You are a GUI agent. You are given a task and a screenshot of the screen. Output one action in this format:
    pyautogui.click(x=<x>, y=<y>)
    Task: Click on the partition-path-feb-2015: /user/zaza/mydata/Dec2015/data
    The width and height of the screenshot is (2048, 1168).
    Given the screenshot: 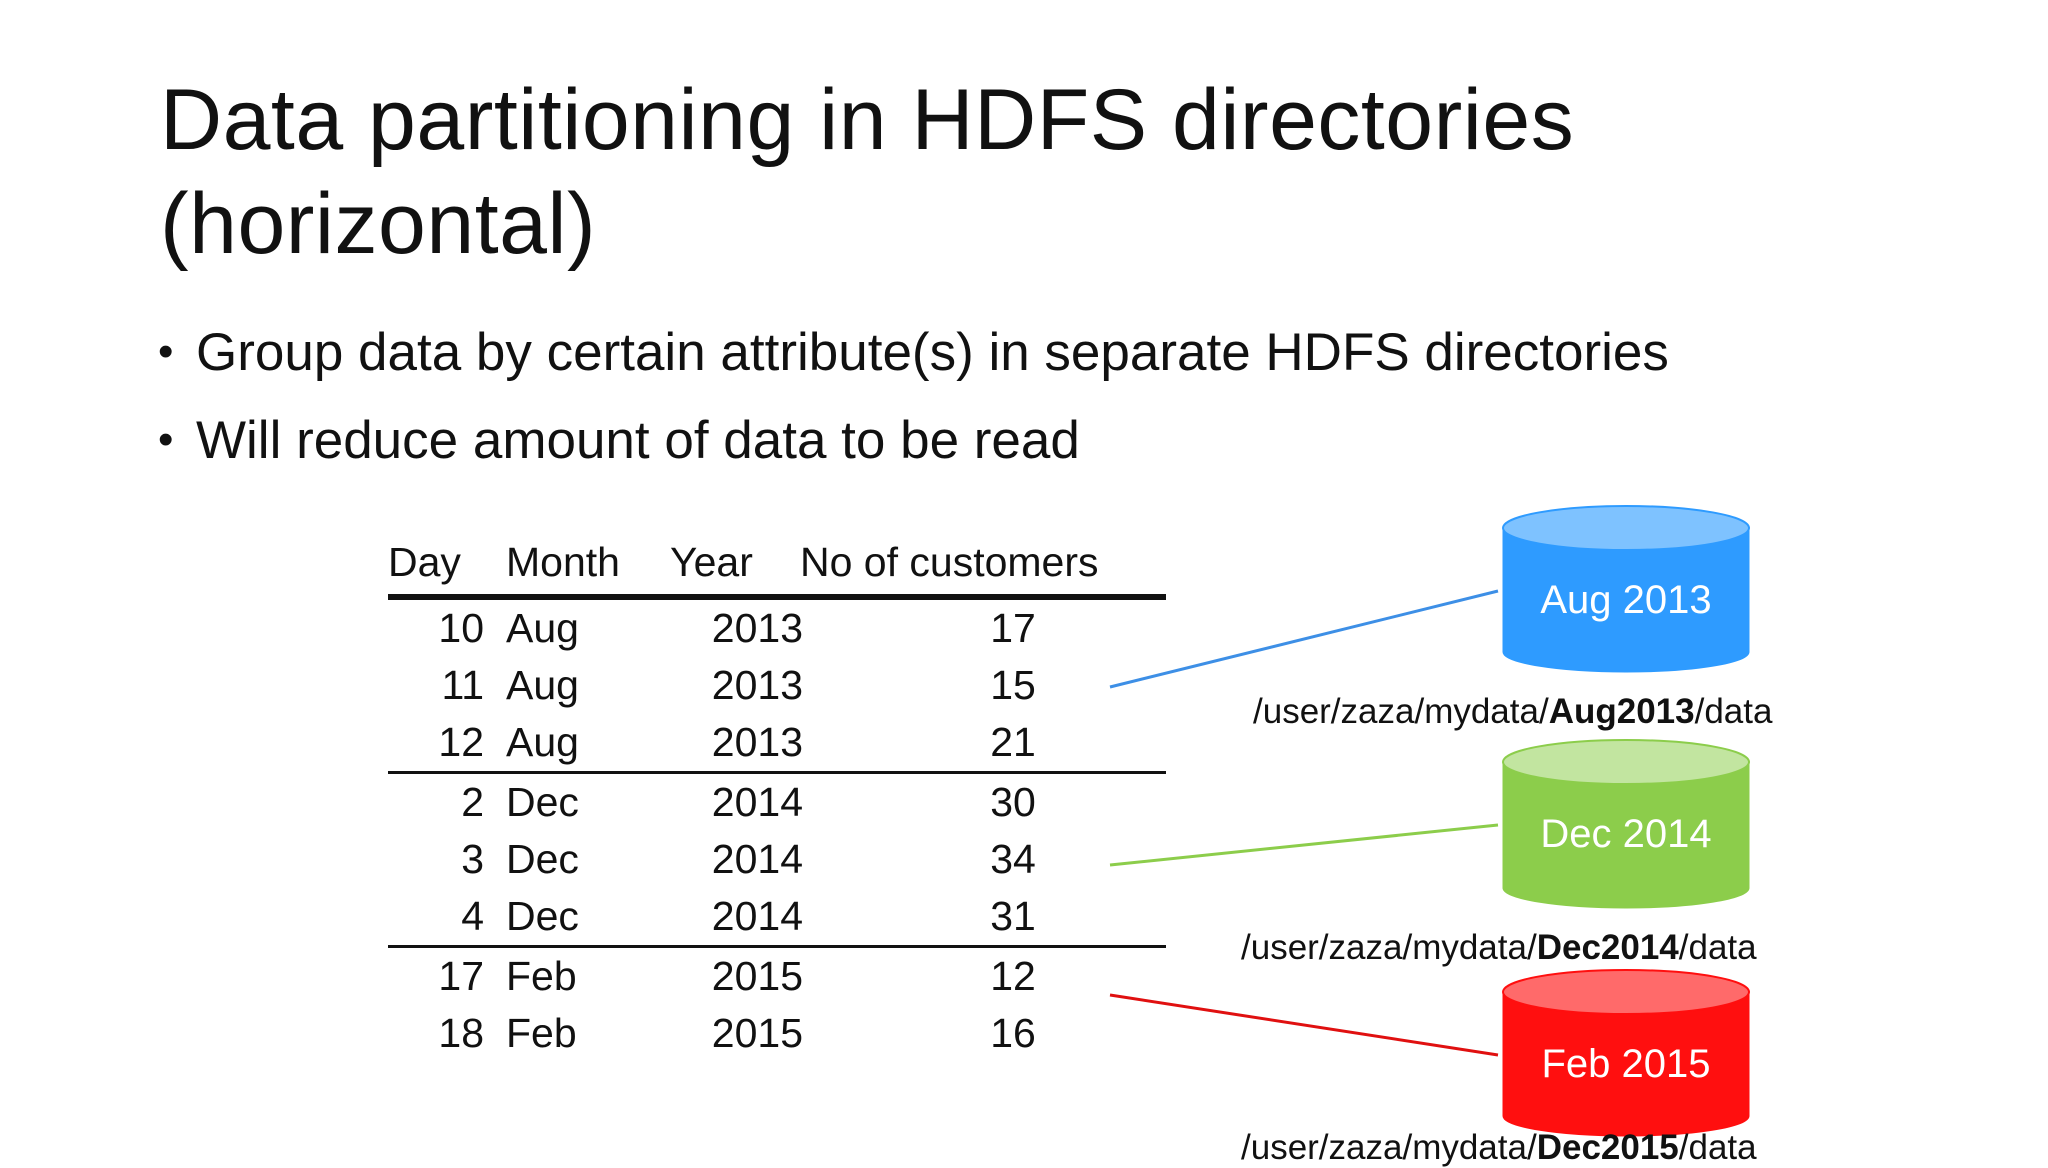 What is the action you would take?
    pyautogui.click(x=1499, y=1148)
    